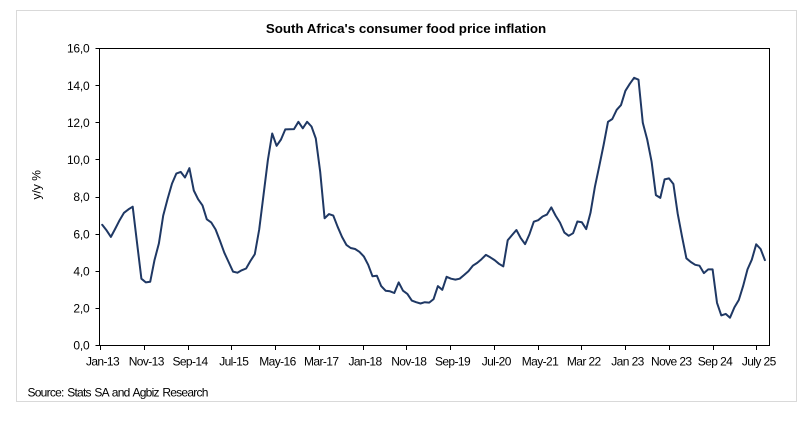 This screenshot has height=422, width=806. I want to click on svg-text: May-16, so click(277, 362).